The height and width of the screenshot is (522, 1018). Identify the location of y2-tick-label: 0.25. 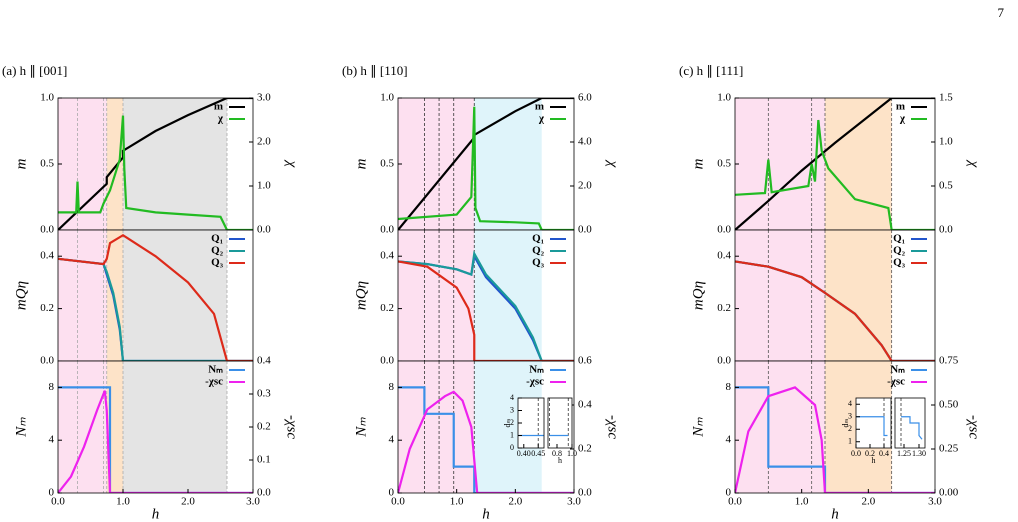
(949, 449).